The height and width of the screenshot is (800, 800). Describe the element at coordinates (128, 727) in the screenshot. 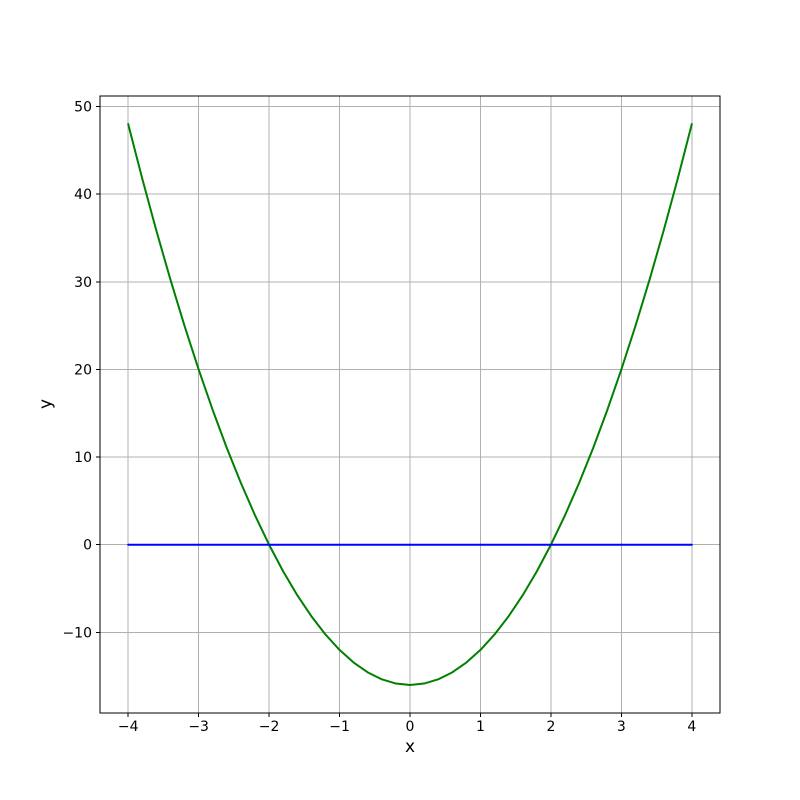

I see `x-tick-label: −4` at that location.